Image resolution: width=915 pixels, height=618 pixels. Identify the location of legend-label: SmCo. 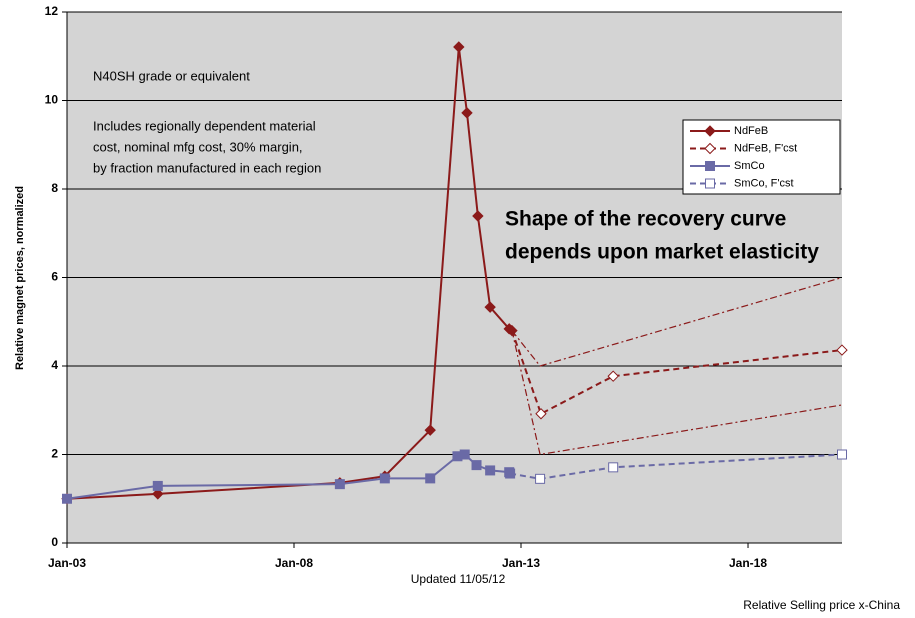
(749, 166).